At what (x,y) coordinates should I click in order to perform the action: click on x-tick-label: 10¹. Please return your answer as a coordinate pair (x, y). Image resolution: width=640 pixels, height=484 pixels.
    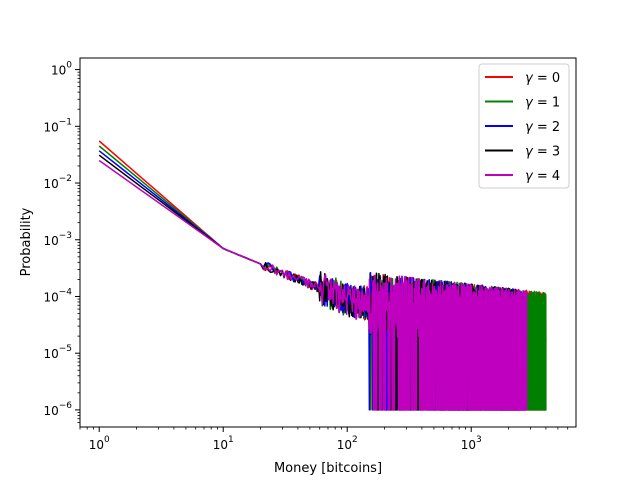
    Looking at the image, I should click on (223, 443).